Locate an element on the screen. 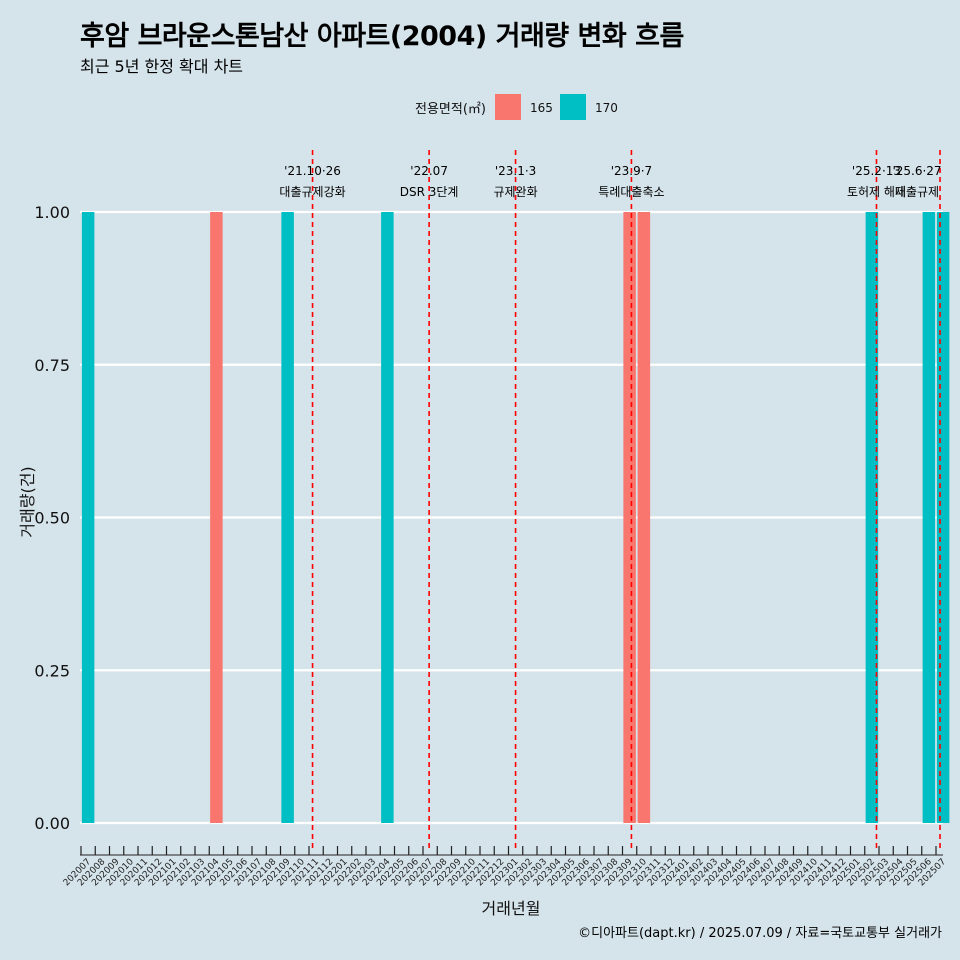 The height and width of the screenshot is (960, 960). event-date-label: '25.2·13 is located at coordinates (876, 171).